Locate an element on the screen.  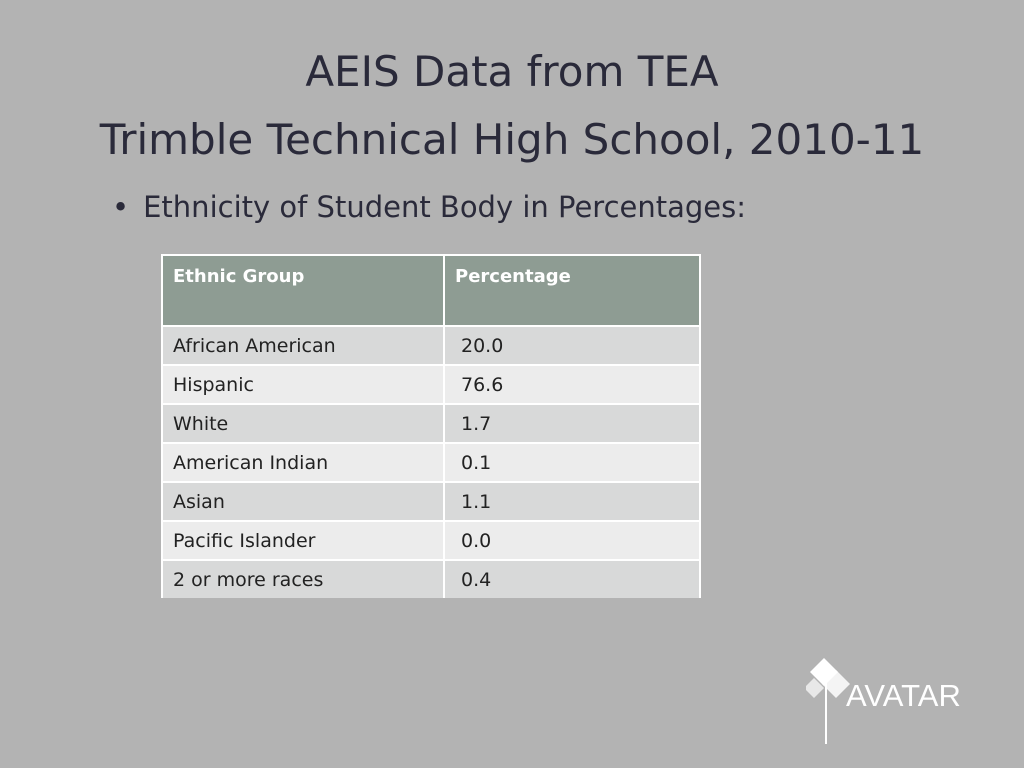
percentage-cell: 0.0 is located at coordinates (572, 540).